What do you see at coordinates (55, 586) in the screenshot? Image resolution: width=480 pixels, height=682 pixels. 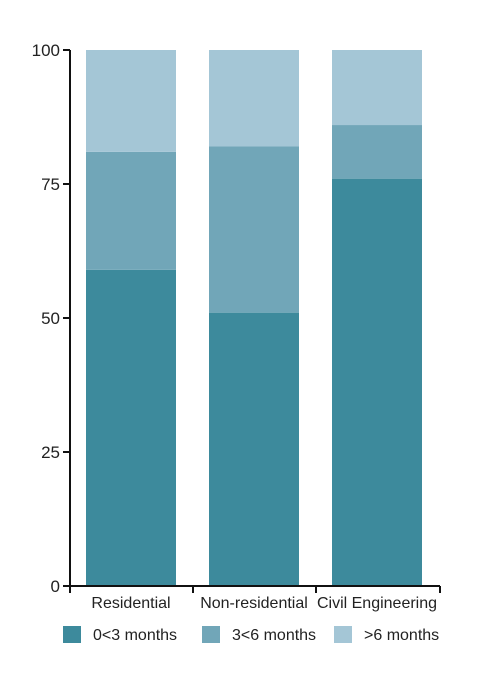 I see `y-tick-label: 0` at bounding box center [55, 586].